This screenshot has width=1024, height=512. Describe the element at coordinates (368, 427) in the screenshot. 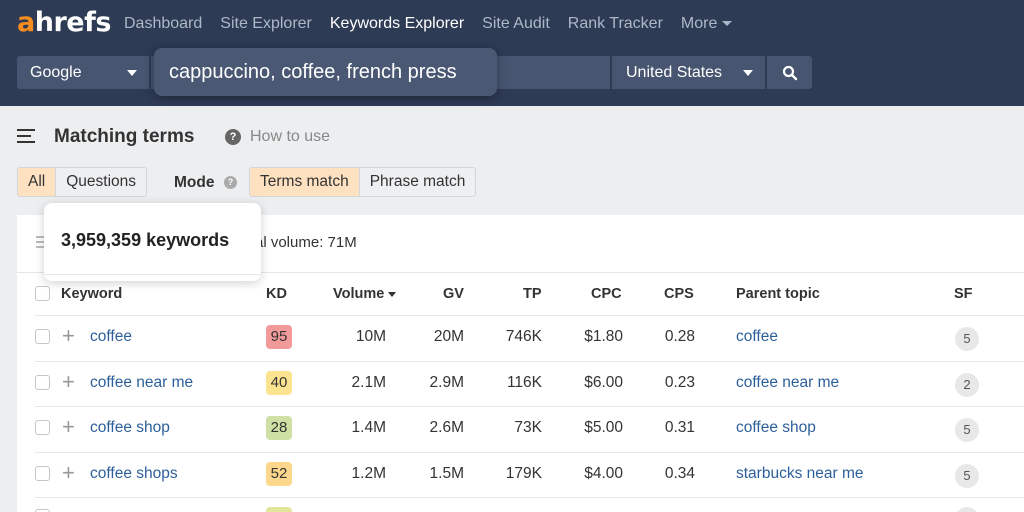

I see `volume-value: 1.4M` at that location.